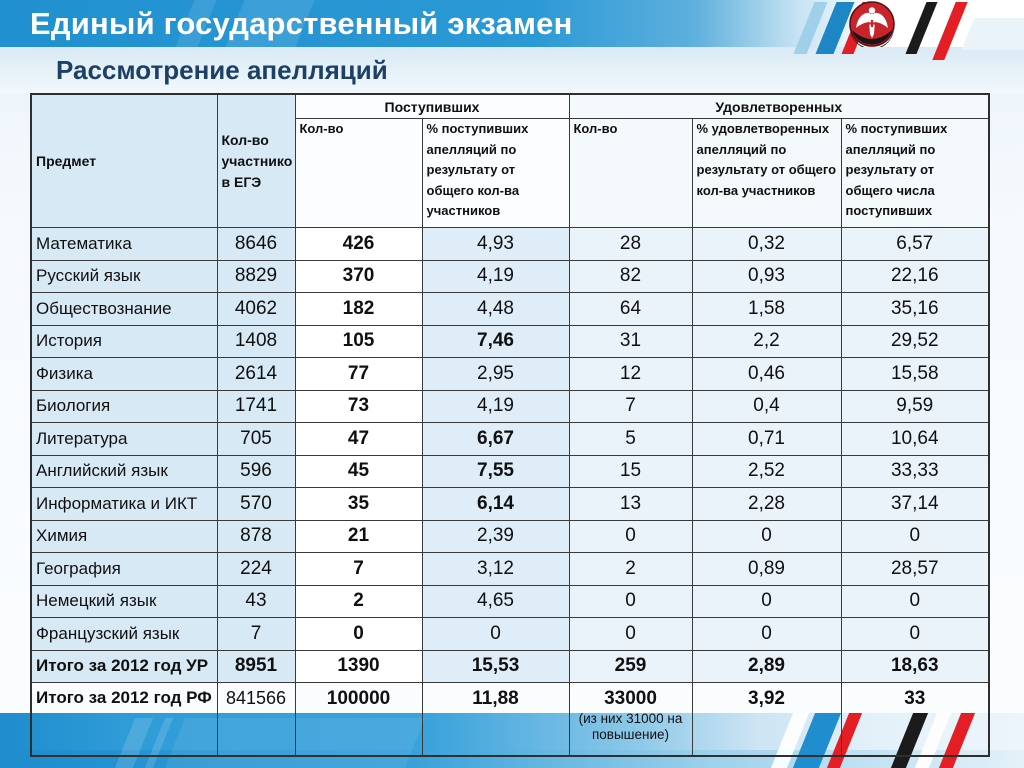 The image size is (1024, 768). What do you see at coordinates (510, 536) in the screenshot?
I see `table-row: Химия 878 21 2,39 0 0 0` at bounding box center [510, 536].